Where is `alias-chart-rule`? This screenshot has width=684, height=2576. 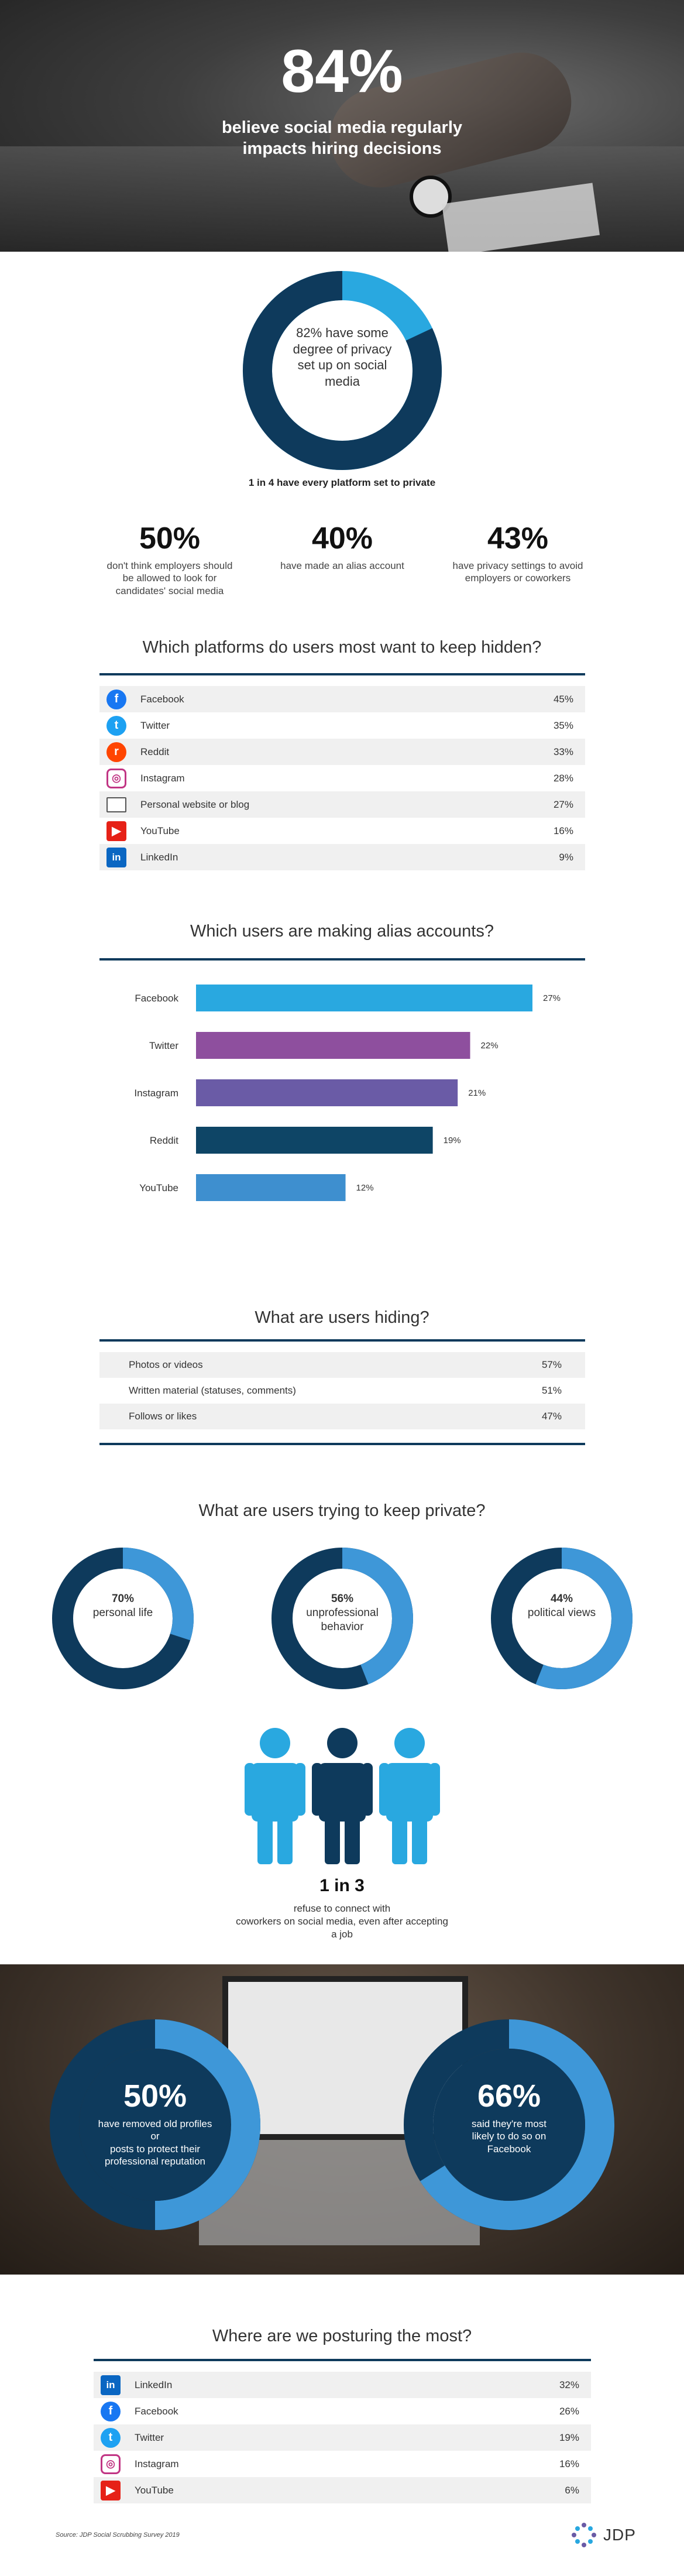
alias-chart-rule is located at coordinates (342, 960).